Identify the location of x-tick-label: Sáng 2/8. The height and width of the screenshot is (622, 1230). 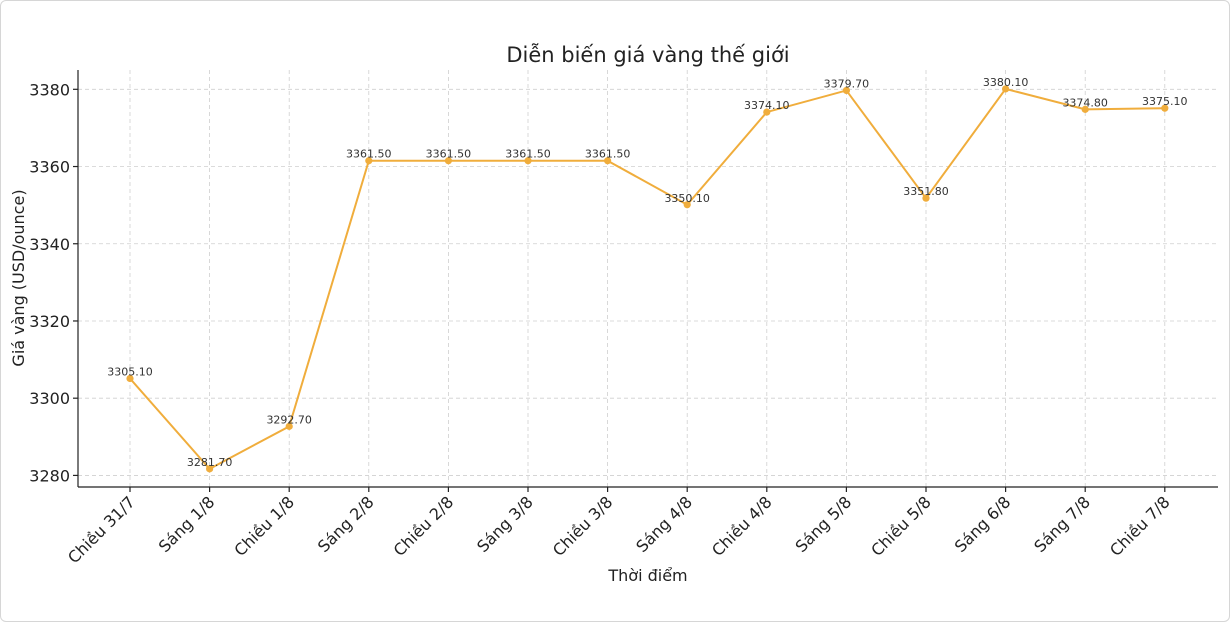
(346, 524).